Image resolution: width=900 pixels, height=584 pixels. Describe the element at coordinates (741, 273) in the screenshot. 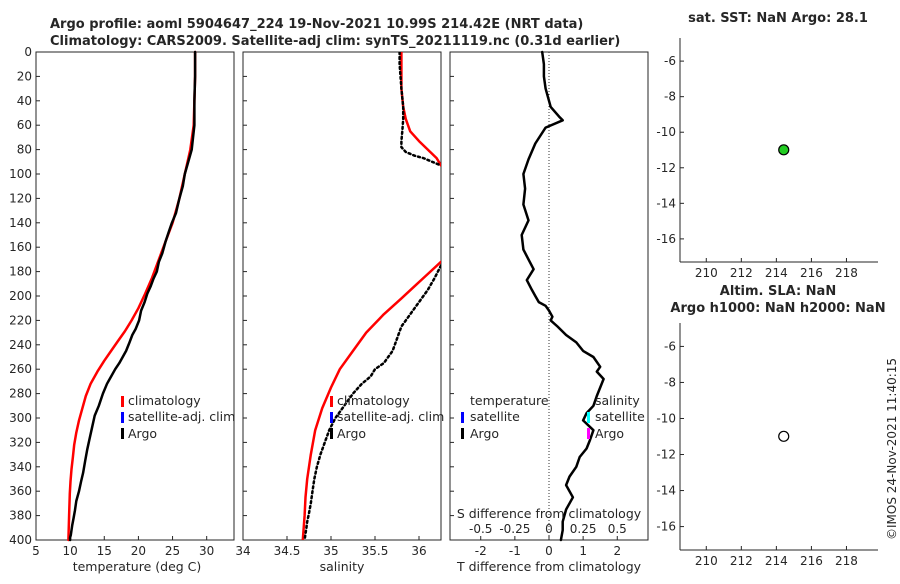

I see `sst-map-x-tick-label: 212` at that location.